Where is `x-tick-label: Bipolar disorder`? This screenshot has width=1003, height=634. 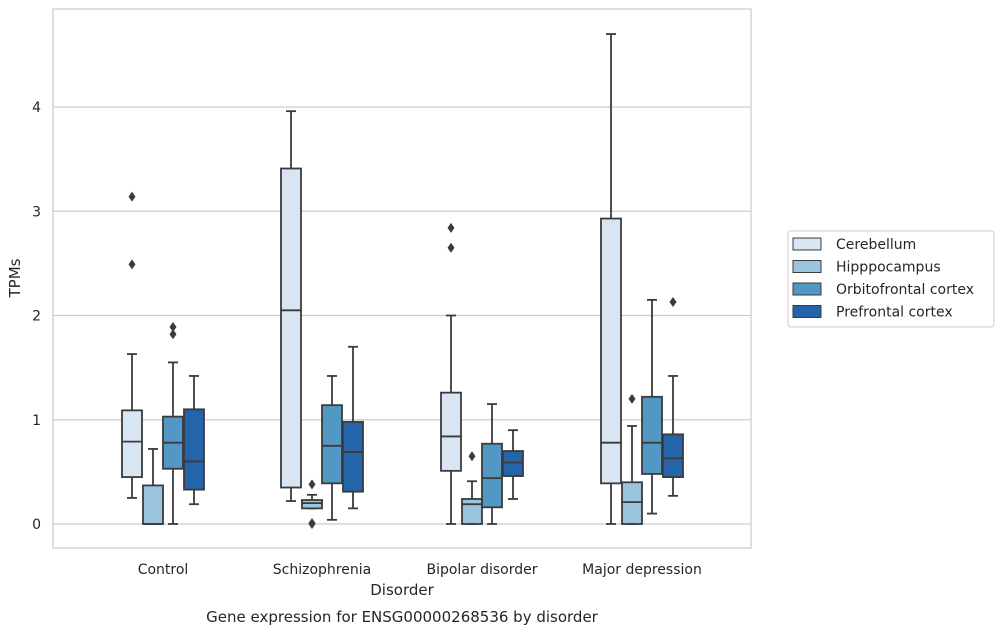
x-tick-label: Bipolar disorder is located at coordinates (481, 570).